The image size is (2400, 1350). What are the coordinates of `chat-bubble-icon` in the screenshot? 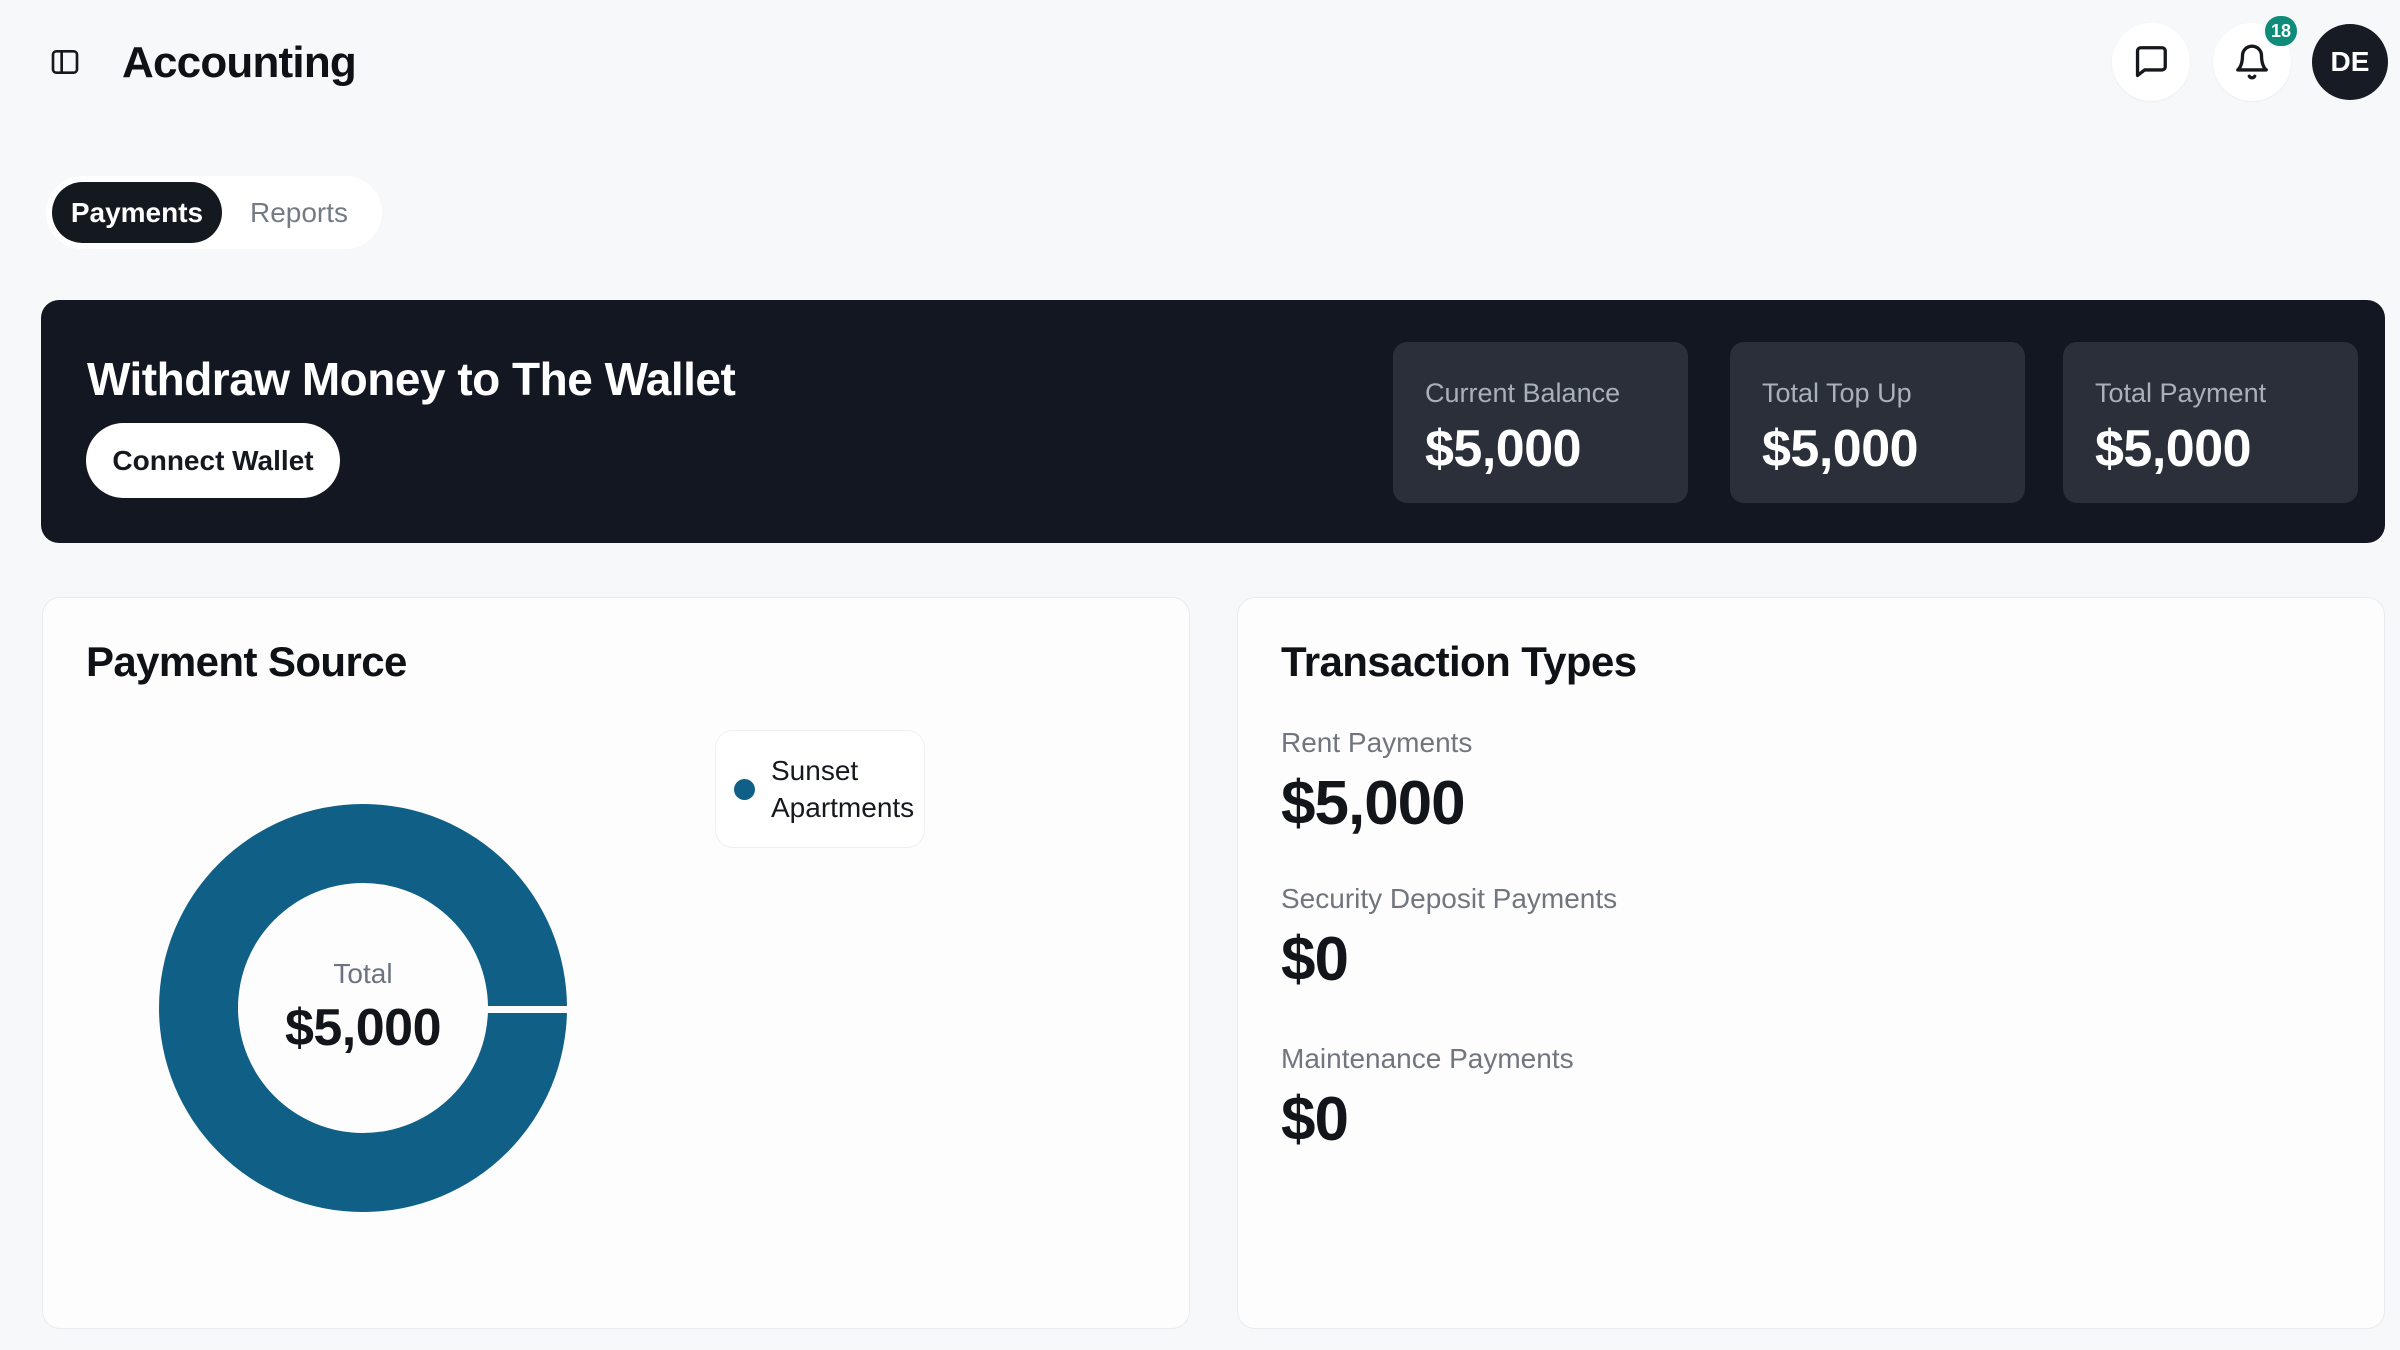 It's located at (2151, 62).